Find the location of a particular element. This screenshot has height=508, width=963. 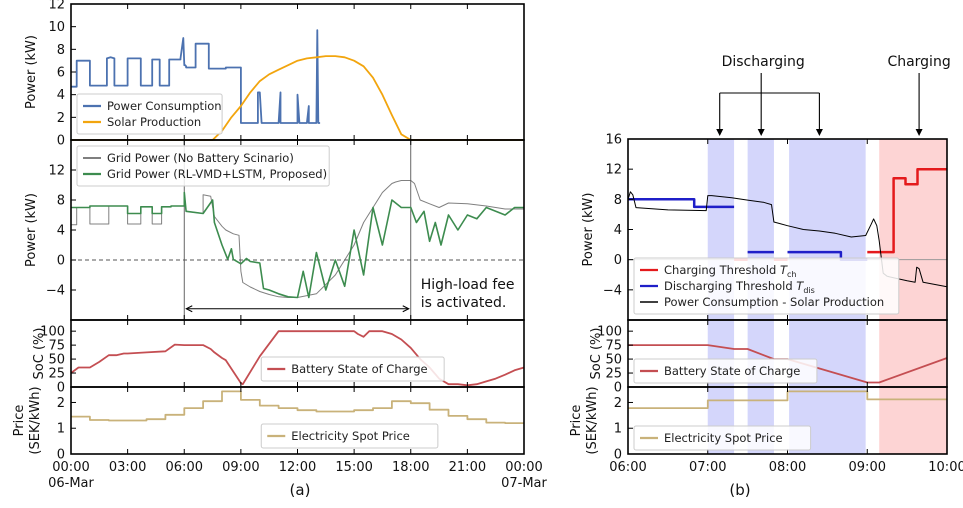

legend-label: Discharging Threshold Tdis is located at coordinates (739, 287).